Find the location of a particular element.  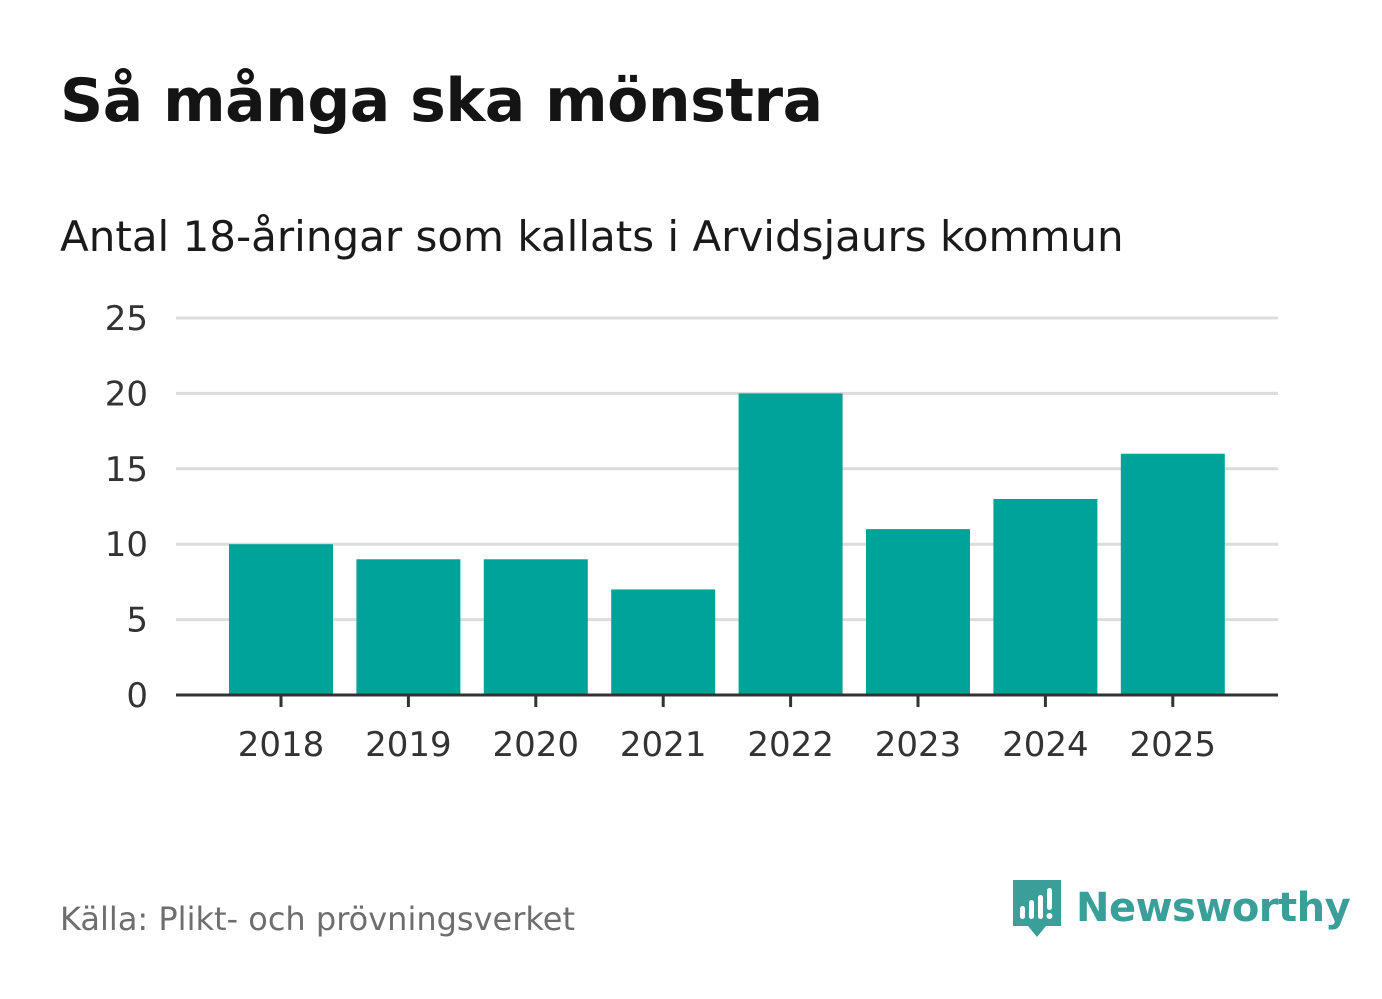

x-tick-label: 2023 is located at coordinates (918, 745).